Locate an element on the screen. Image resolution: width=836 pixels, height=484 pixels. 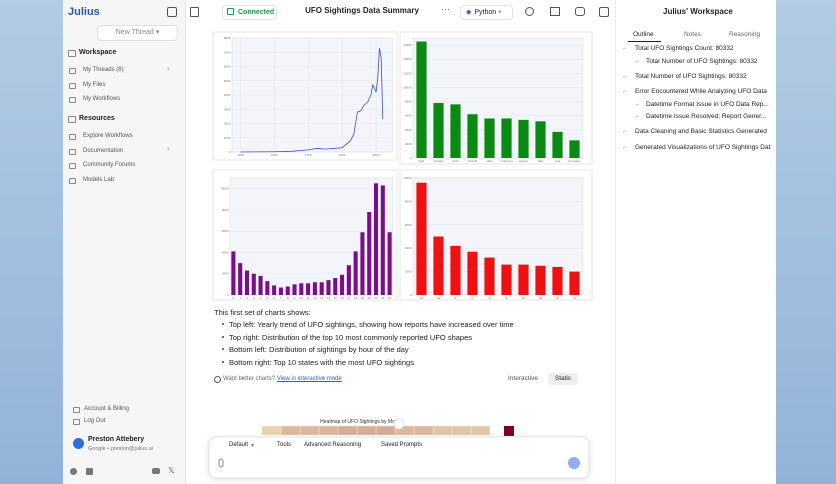
heatmap-title: Heatmap of UFO Sightings by Month is located at coordinates (361, 422).